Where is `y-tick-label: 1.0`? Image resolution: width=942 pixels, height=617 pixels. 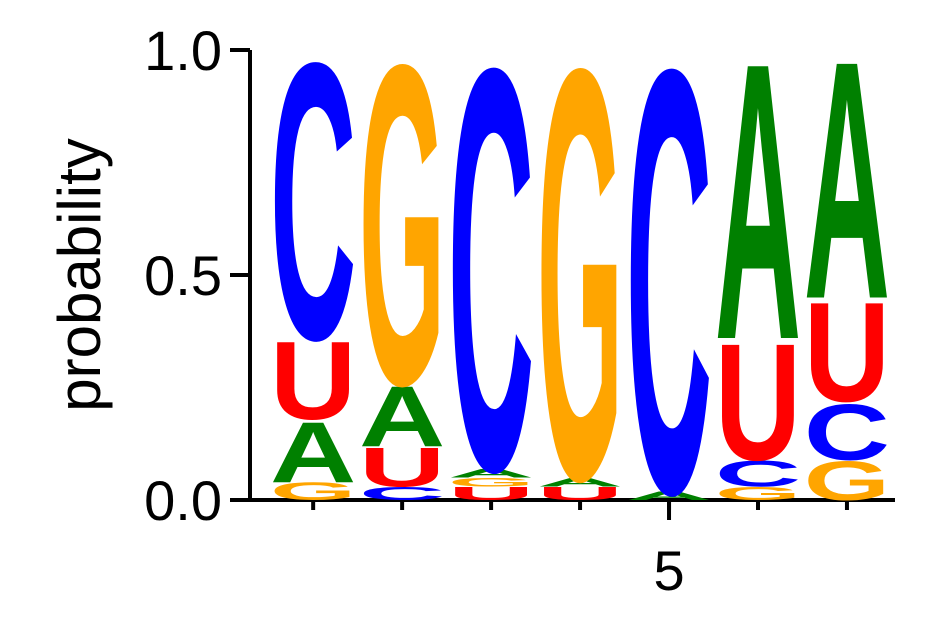
y-tick-label: 1.0 is located at coordinates (183, 50).